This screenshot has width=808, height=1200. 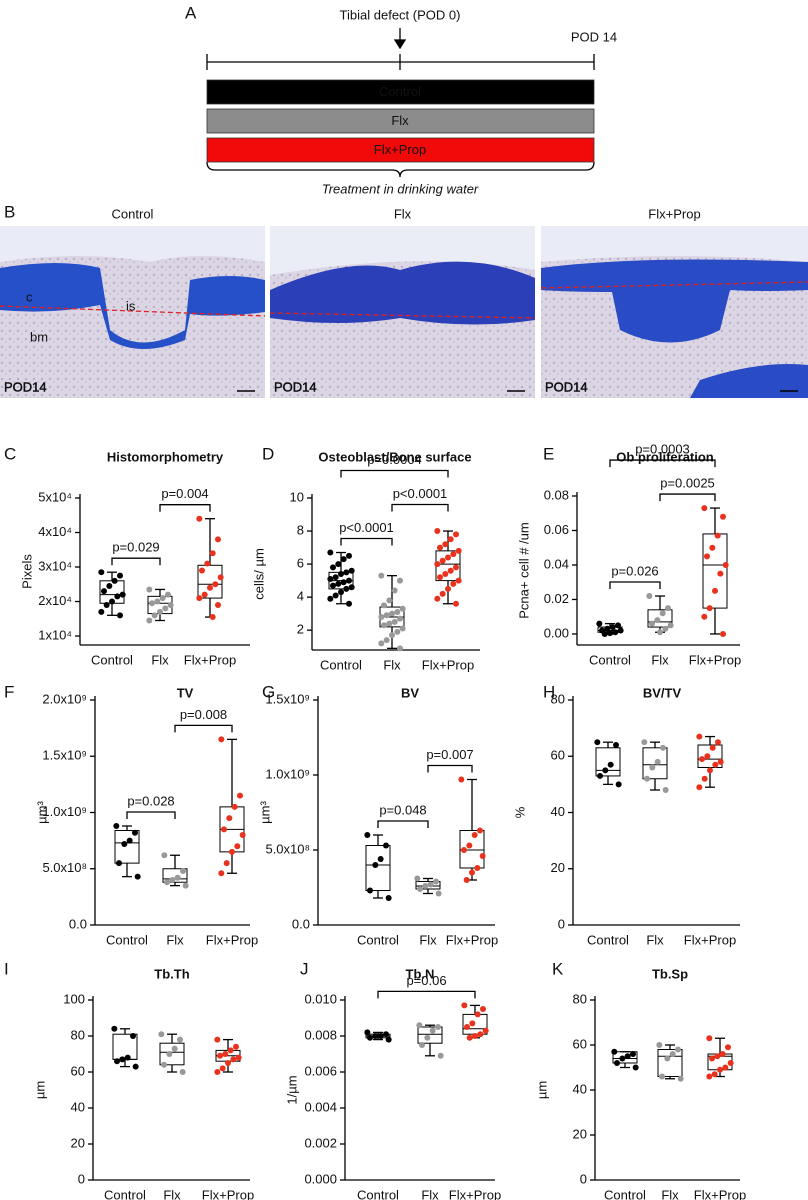 What do you see at coordinates (400, 14) in the screenshot?
I see `defect-label: Tibial defect (POD 0)` at bounding box center [400, 14].